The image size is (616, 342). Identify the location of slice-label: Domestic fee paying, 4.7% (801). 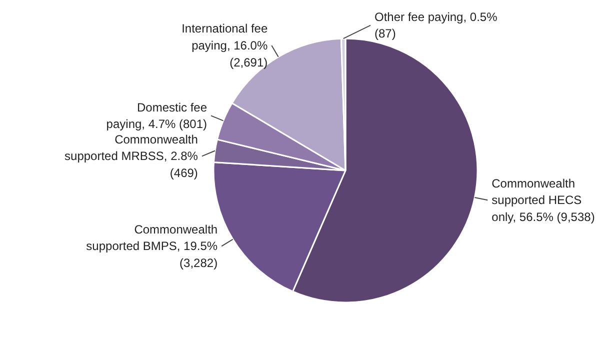
(157, 116).